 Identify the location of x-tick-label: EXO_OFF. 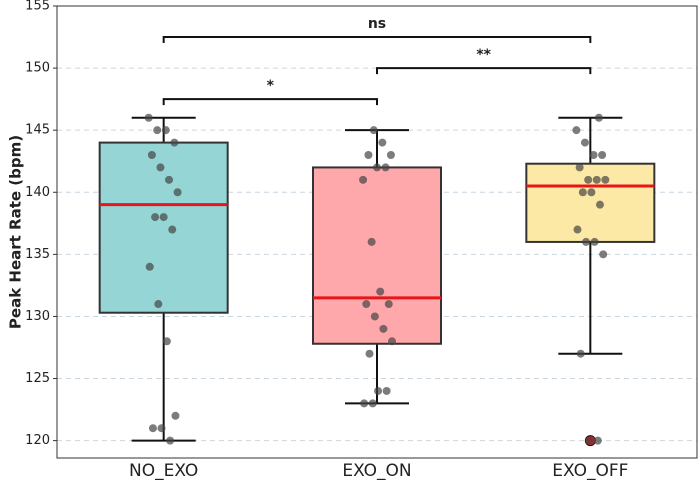
(590, 471).